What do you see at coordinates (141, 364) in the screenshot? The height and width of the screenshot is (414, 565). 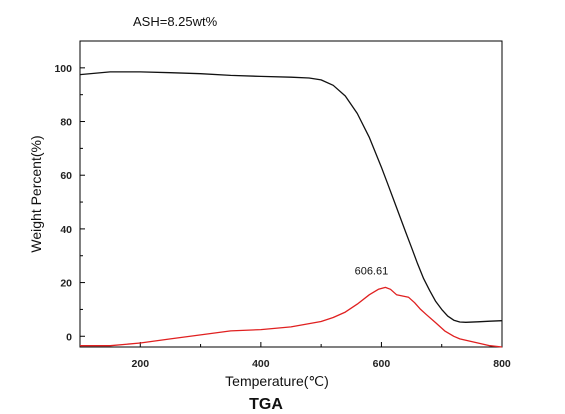 I see `x-tick-label: 200` at bounding box center [141, 364].